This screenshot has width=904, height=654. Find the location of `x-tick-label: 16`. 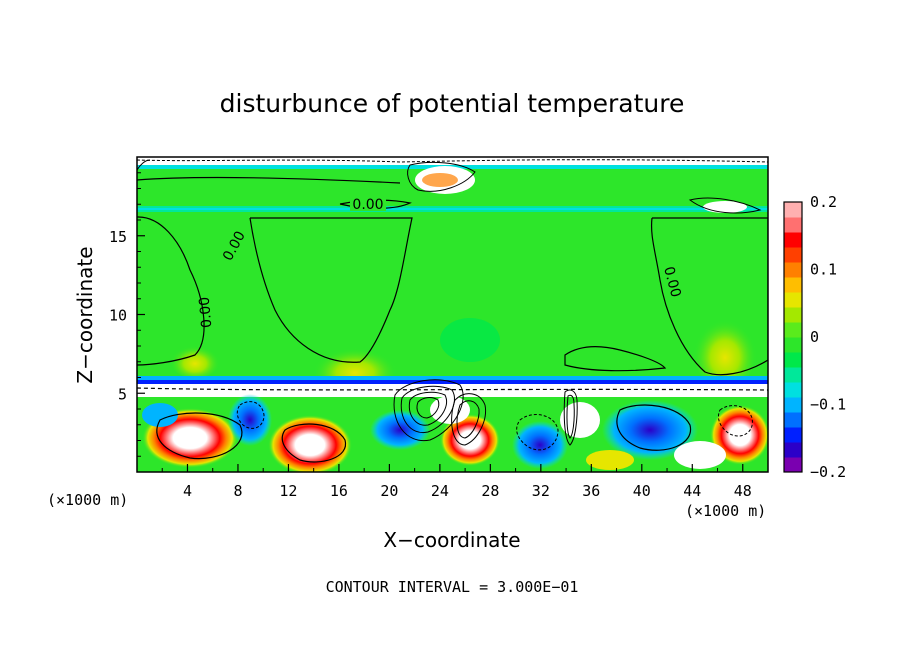

x-tick-label: 16 is located at coordinates (339, 491).